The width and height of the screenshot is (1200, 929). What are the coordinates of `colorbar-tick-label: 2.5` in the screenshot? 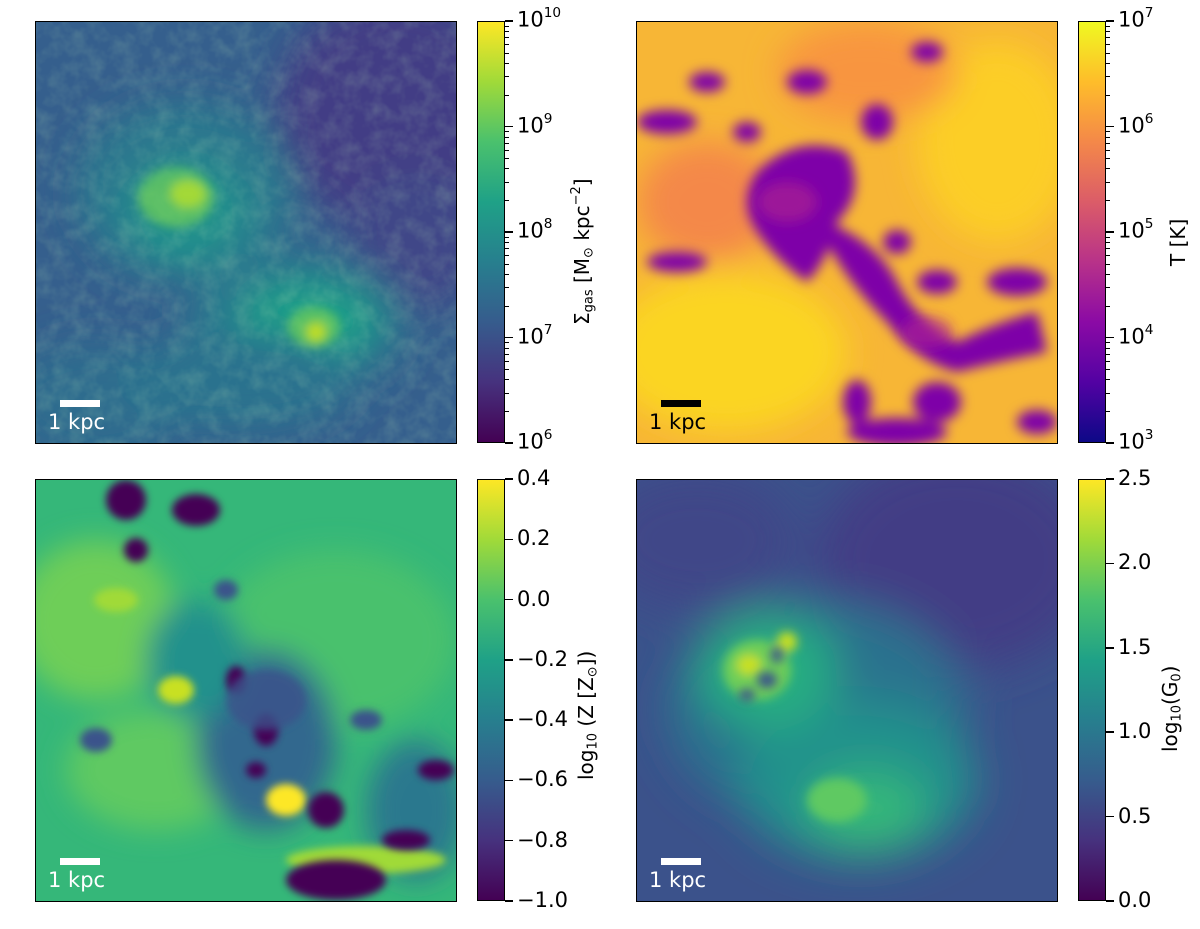 It's located at (1135, 478).